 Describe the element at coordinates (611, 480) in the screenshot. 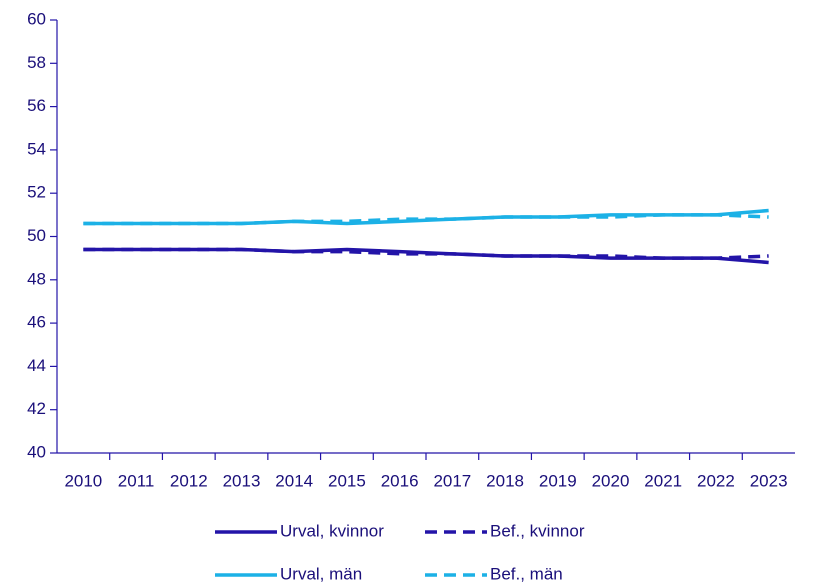

I see `x-tick-label: 2020` at that location.